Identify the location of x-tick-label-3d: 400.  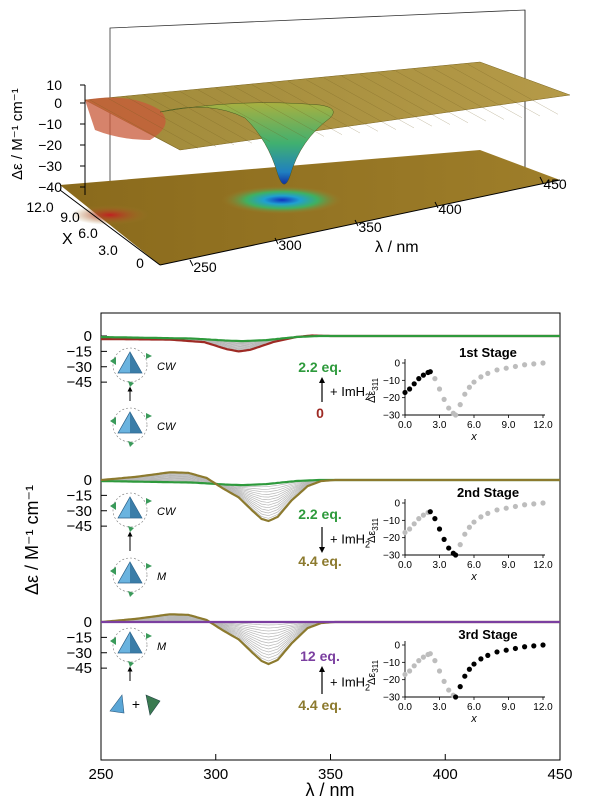
(450, 209).